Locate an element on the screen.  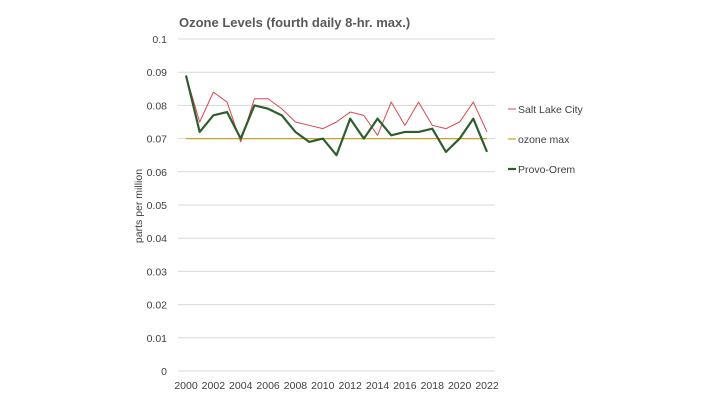
x-tick-label: 2002 is located at coordinates (214, 386).